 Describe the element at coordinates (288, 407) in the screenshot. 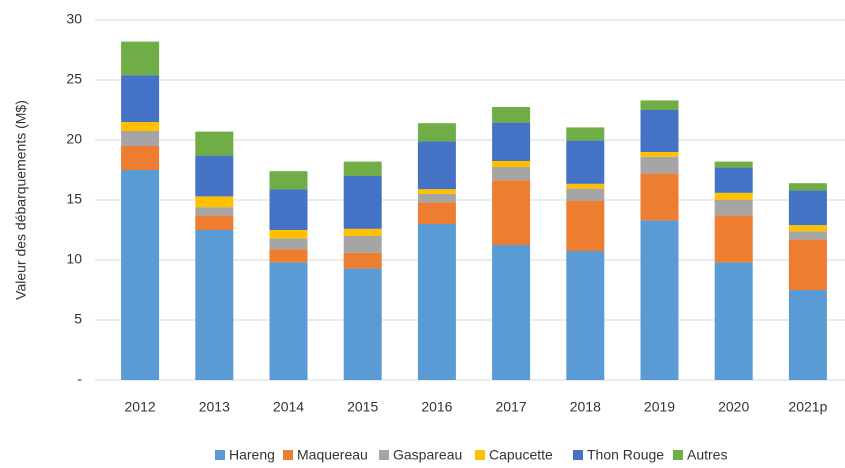

I see `x-tick-label: 2014` at that location.